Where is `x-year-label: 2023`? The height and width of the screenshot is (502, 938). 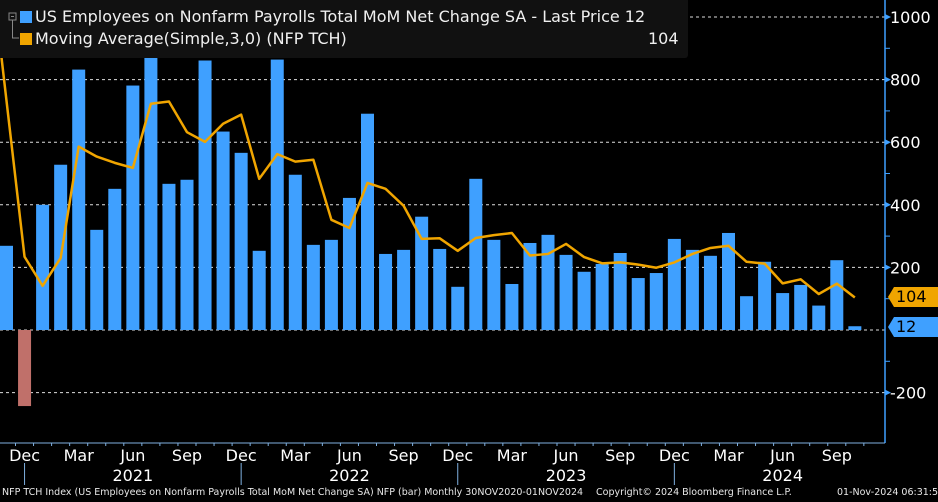
x-year-label: 2023 is located at coordinates (566, 475).